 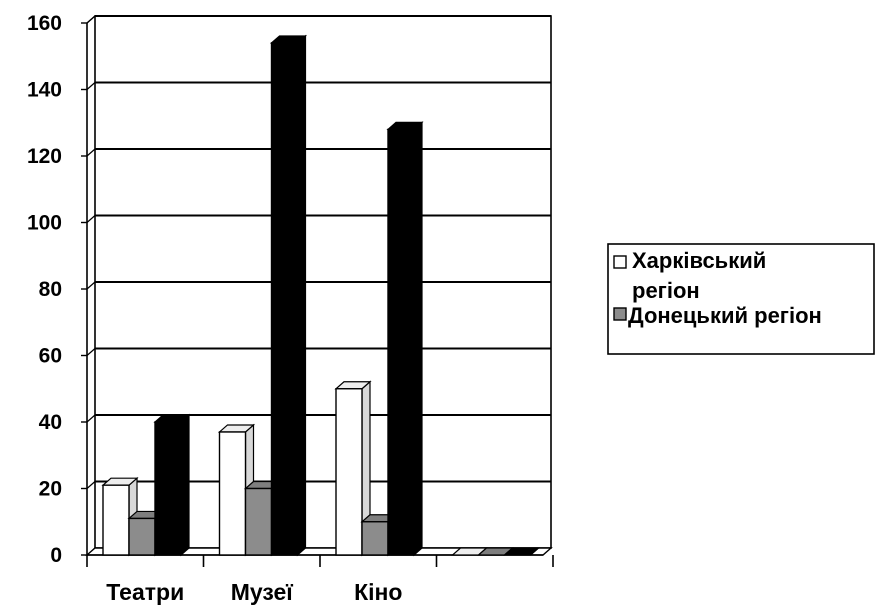 I want to click on legend-label-series-2: Донецький регіон, so click(x=725, y=315).